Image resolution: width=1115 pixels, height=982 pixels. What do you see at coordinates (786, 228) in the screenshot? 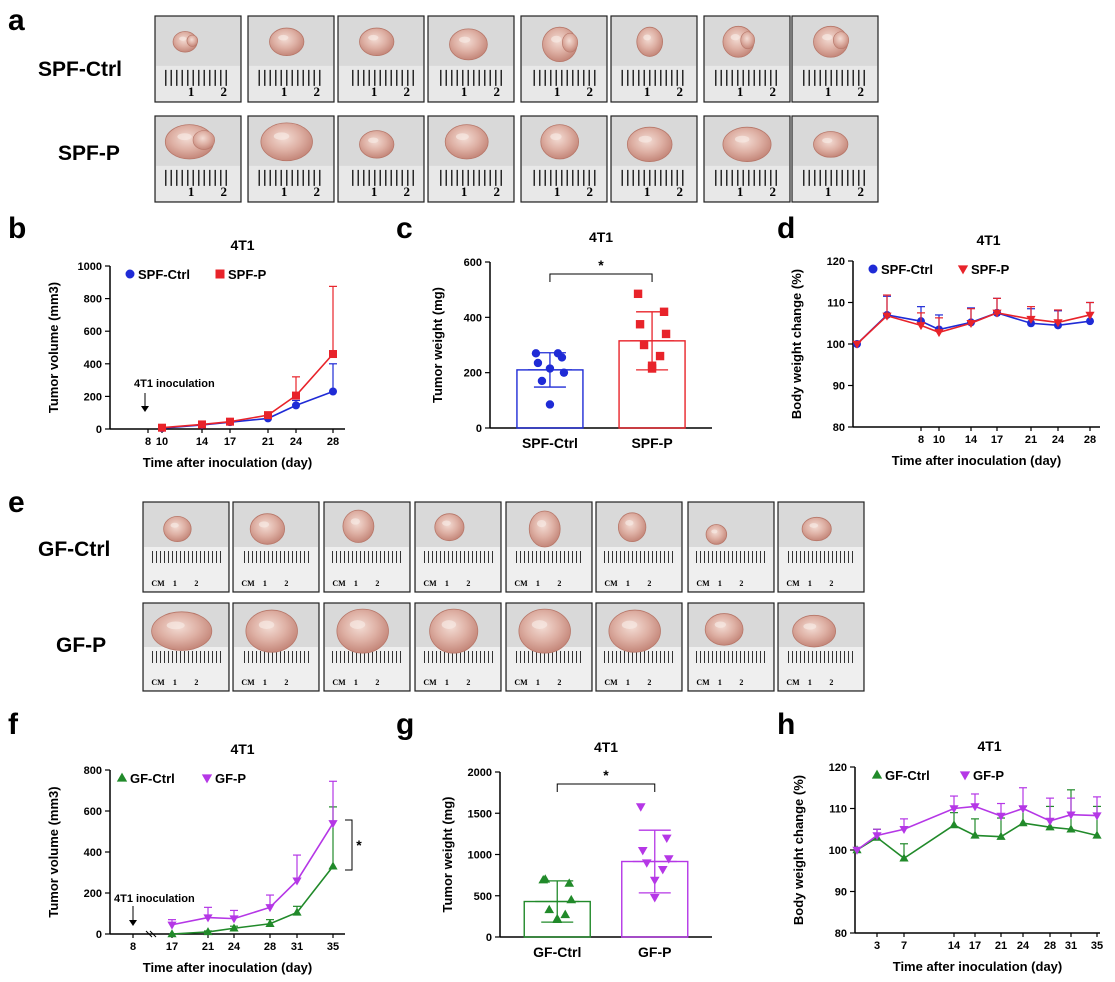
I see `panel-label-d: d` at bounding box center [786, 228].